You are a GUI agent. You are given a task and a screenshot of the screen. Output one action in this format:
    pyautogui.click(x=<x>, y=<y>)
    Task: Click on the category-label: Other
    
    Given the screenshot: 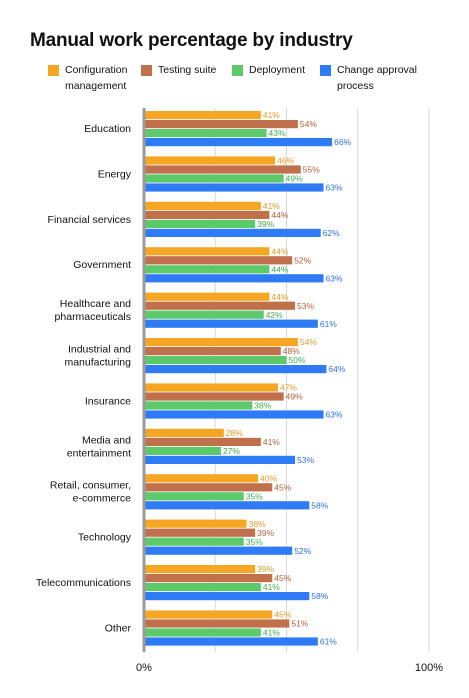 What is the action you would take?
    pyautogui.click(x=118, y=628)
    